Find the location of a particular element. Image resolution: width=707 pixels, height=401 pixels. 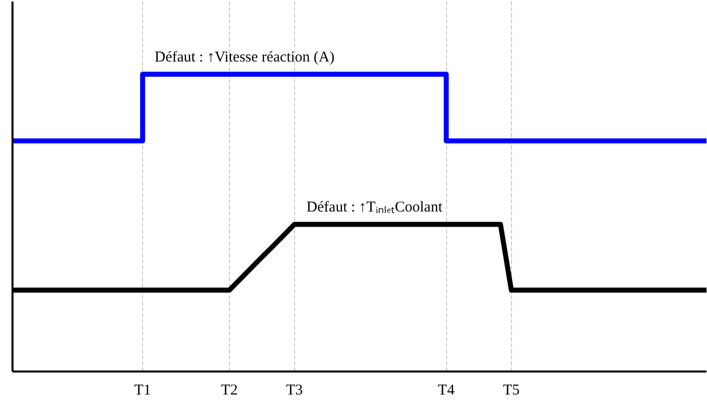

x-tick-label: T5 is located at coordinates (511, 390).